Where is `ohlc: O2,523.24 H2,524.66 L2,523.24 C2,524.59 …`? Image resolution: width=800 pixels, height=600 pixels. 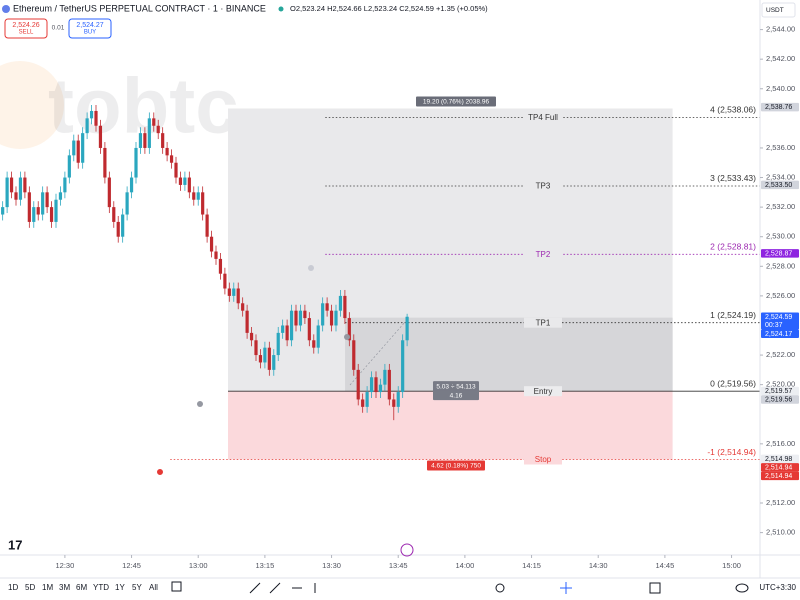
ohlc: O2,523.24 H2,524.66 L2,523.24 C2,524.59 … is located at coordinates (389, 8).